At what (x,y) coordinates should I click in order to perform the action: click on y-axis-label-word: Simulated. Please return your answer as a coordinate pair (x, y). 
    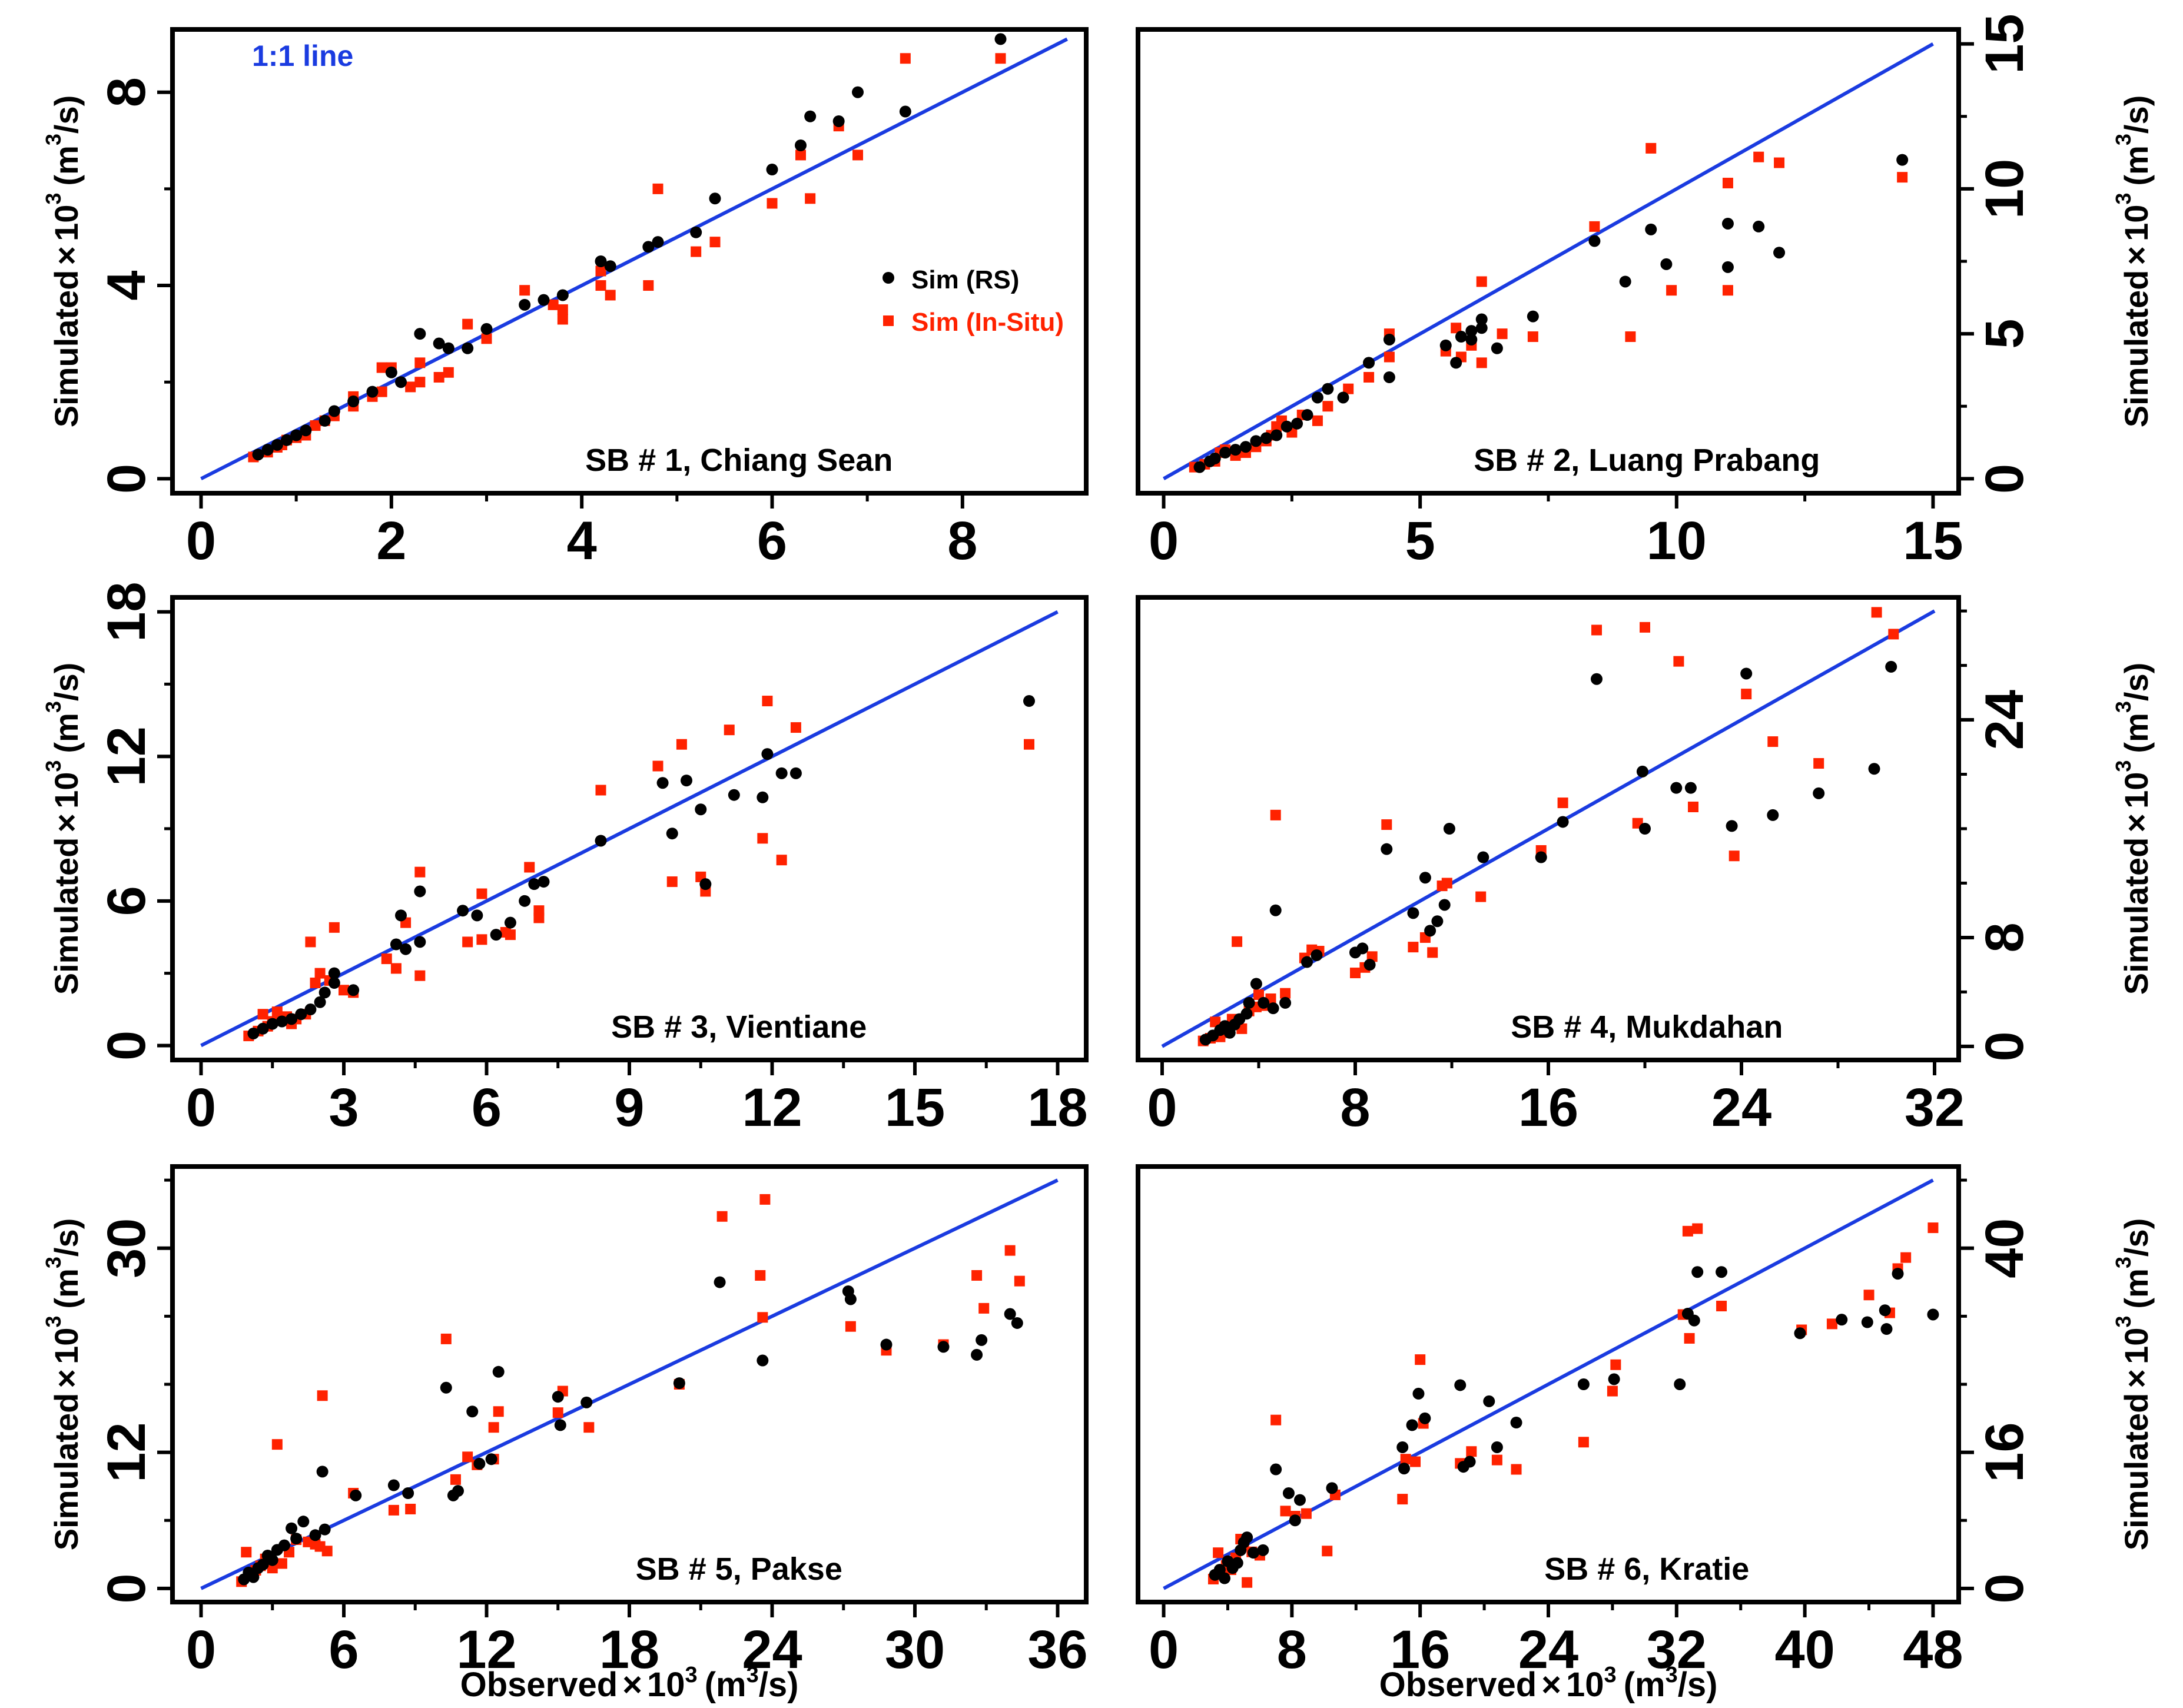
    Looking at the image, I should click on (67, 916).